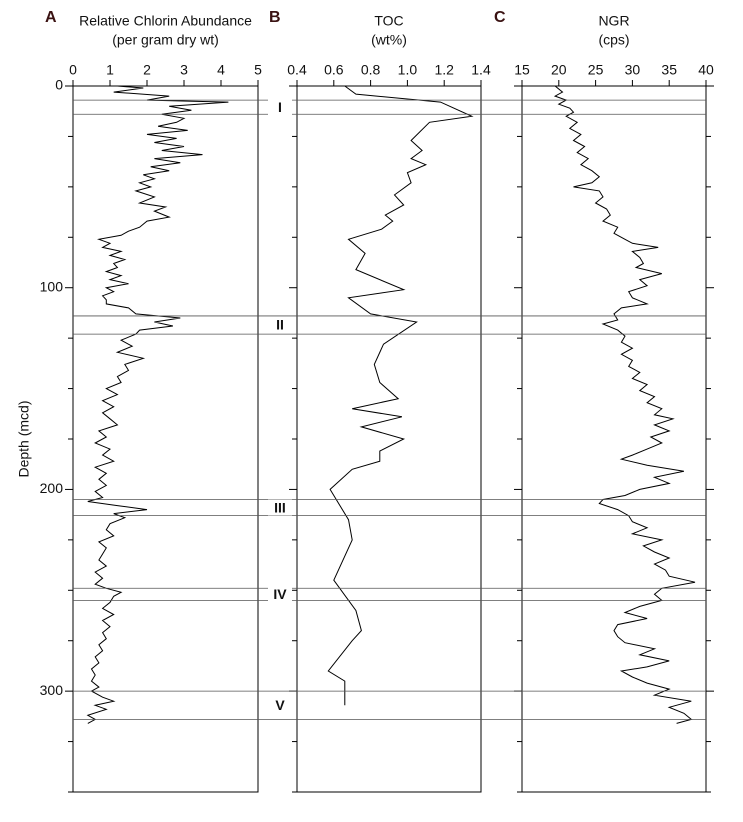 This screenshot has width=743, height=822. I want to click on zone-label: IV, so click(280, 594).